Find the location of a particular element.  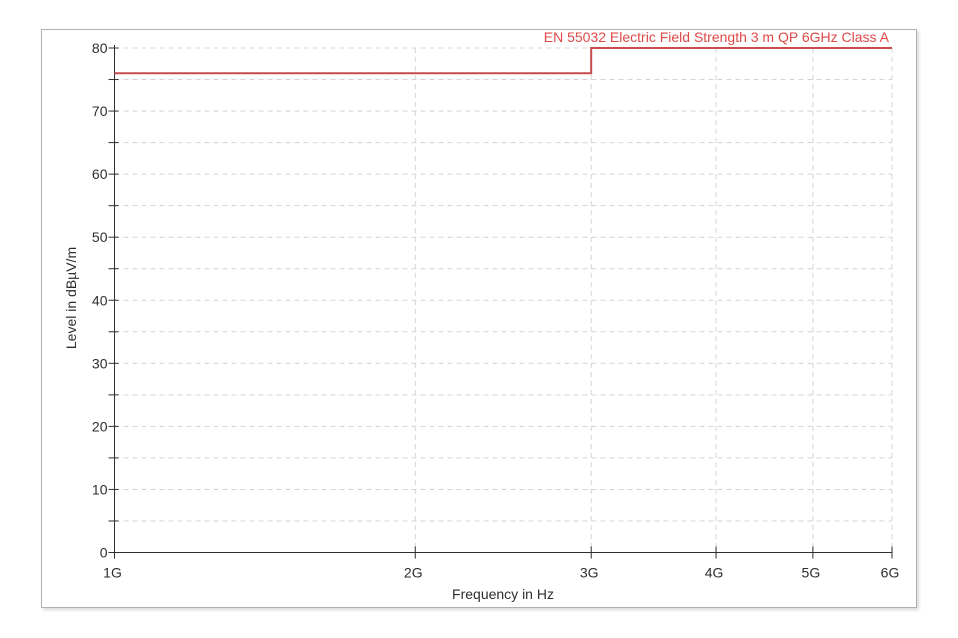

y-tick-label: 60 is located at coordinates (100, 174).